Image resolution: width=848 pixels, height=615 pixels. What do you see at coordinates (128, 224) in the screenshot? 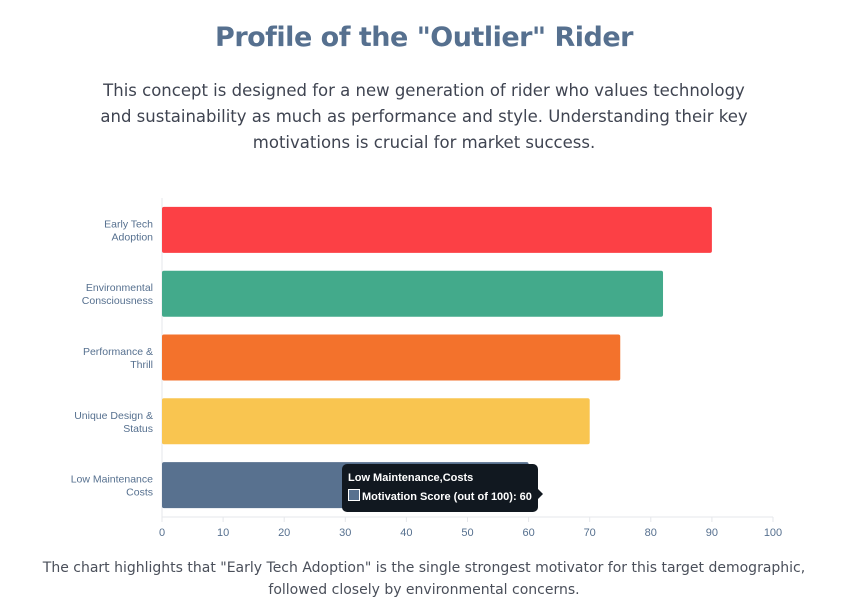
I see `category-label: Early Tech` at bounding box center [128, 224].